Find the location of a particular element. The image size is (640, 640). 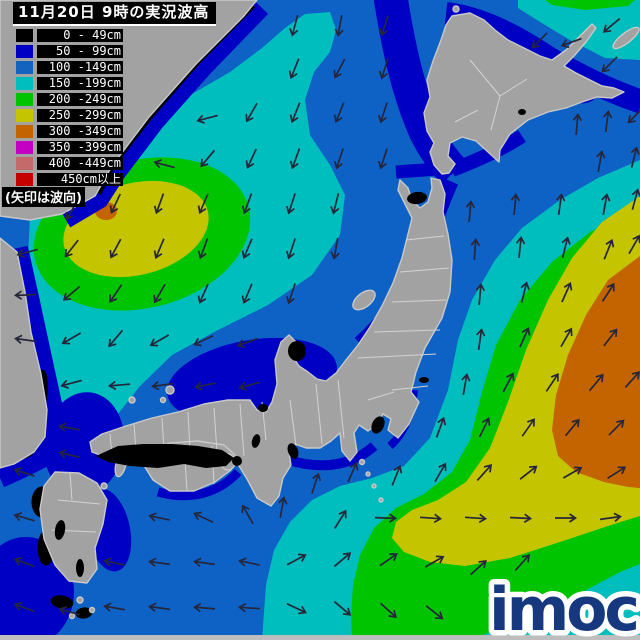

legend-row: 50 - 99cm is located at coordinates (69, 53).